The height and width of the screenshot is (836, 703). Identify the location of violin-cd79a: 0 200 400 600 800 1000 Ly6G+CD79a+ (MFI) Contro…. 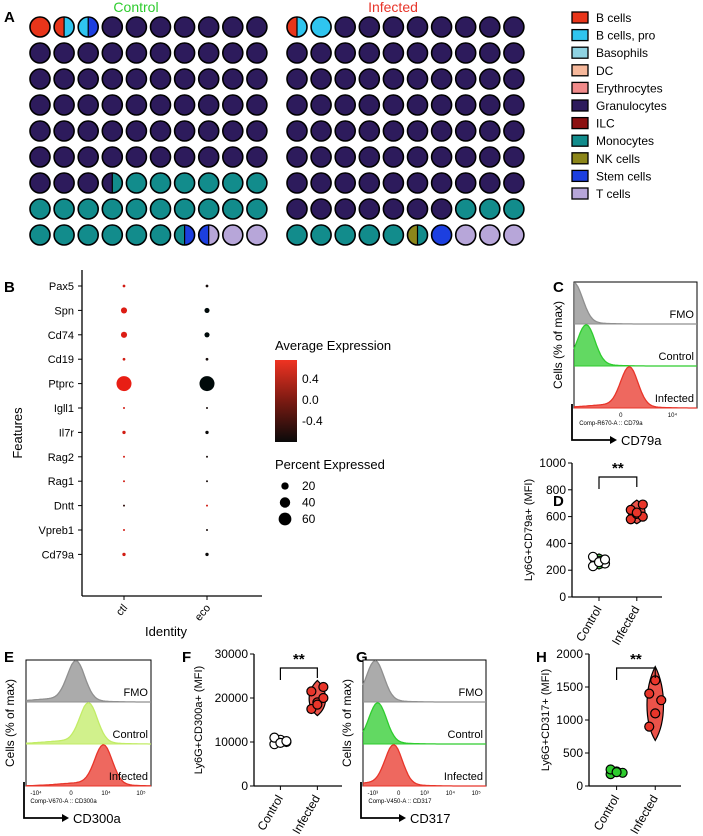
(592, 551).